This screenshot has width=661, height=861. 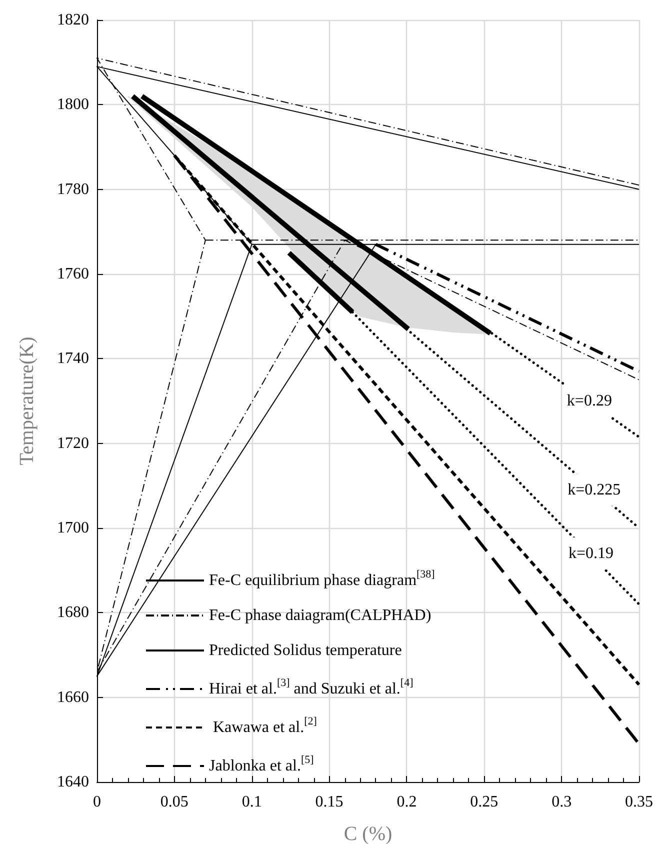 What do you see at coordinates (589, 401) in the screenshot?
I see `annotation: k=0.29` at bounding box center [589, 401].